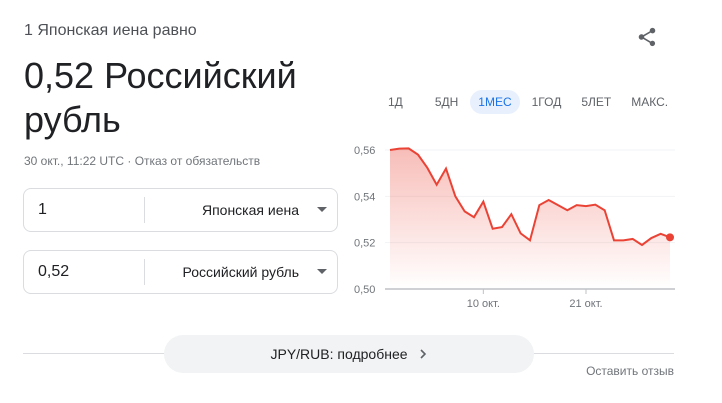  Describe the element at coordinates (585, 304) in the screenshot. I see `x-tick-label: 21 окт.` at that location.